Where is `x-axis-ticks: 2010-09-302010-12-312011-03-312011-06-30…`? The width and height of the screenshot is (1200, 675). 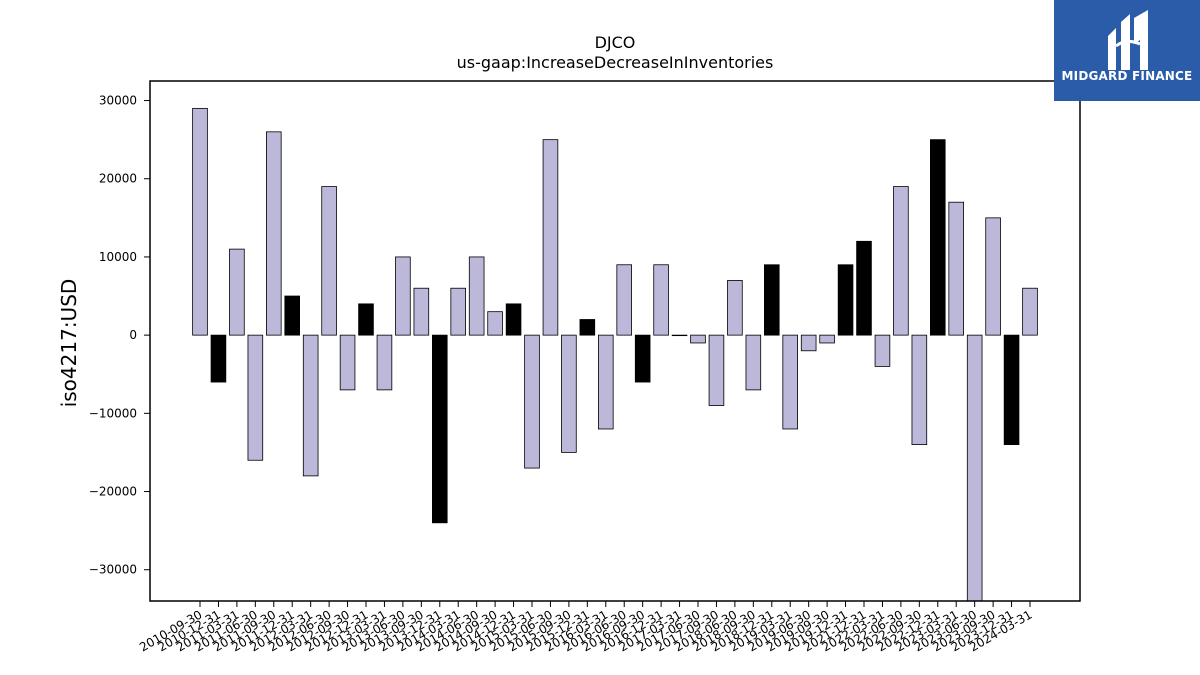 x-axis-ticks: 2010-09-302010-12-312011-03-312011-06-30… is located at coordinates (586, 627).